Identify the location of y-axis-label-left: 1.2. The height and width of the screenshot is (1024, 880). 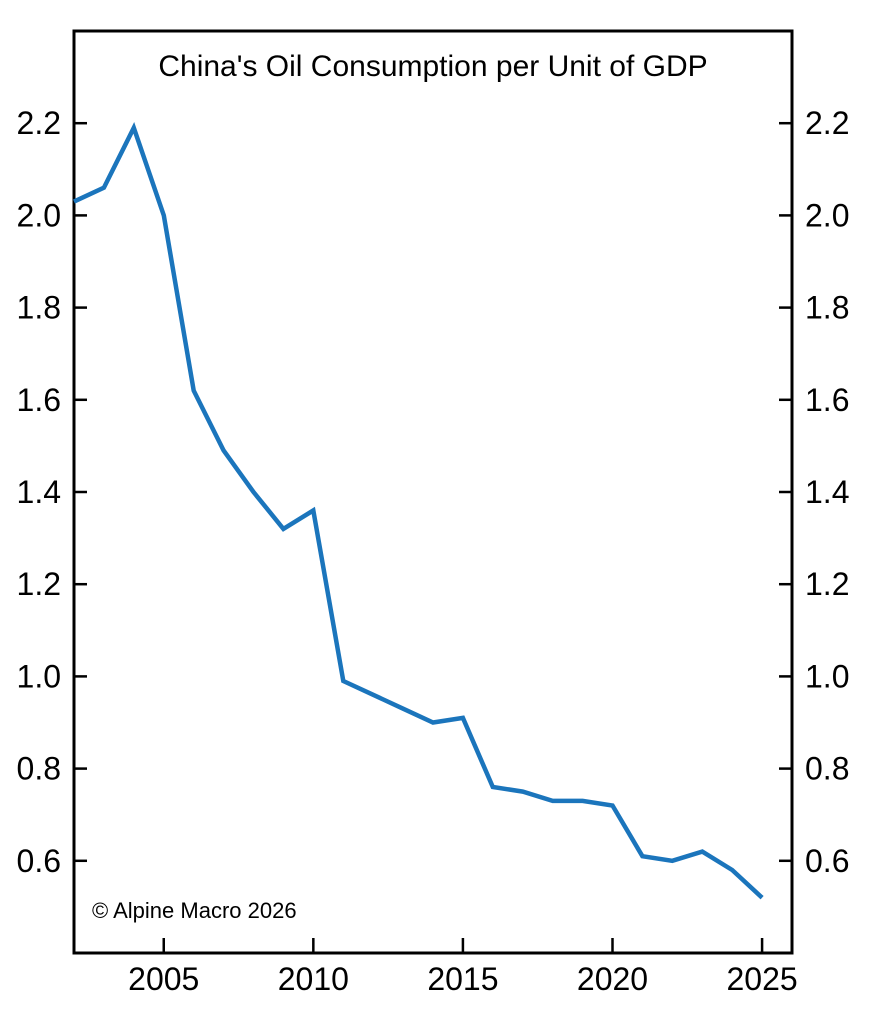
(39, 584).